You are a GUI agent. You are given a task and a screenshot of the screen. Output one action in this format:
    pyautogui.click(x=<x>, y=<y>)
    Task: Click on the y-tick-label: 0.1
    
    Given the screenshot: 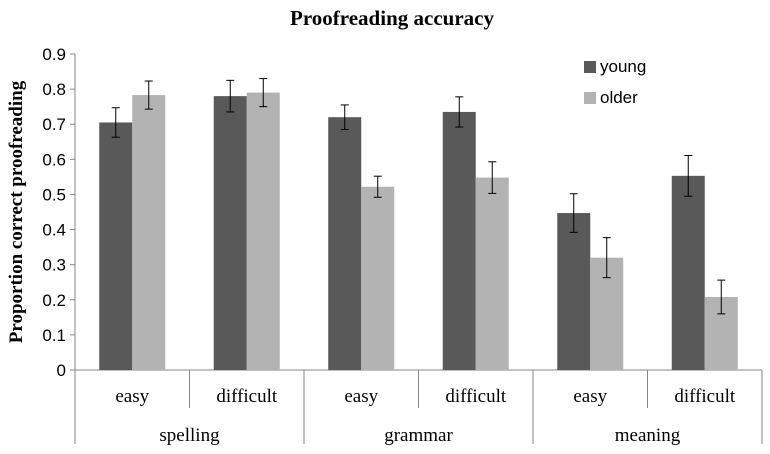 What is the action you would take?
    pyautogui.click(x=54, y=335)
    